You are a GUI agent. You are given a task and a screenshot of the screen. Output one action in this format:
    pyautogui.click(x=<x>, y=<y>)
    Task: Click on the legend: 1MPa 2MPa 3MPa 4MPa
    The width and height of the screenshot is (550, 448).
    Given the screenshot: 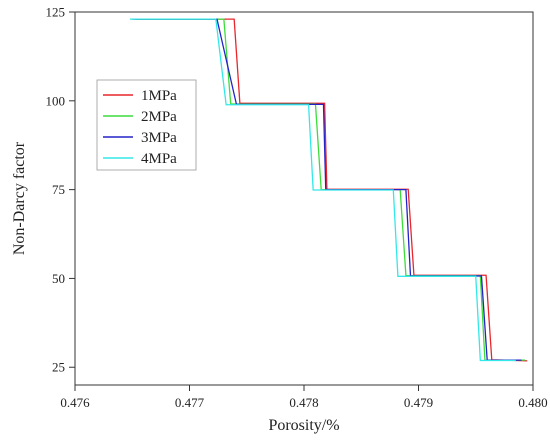 What is the action you would take?
    pyautogui.click(x=146, y=125)
    